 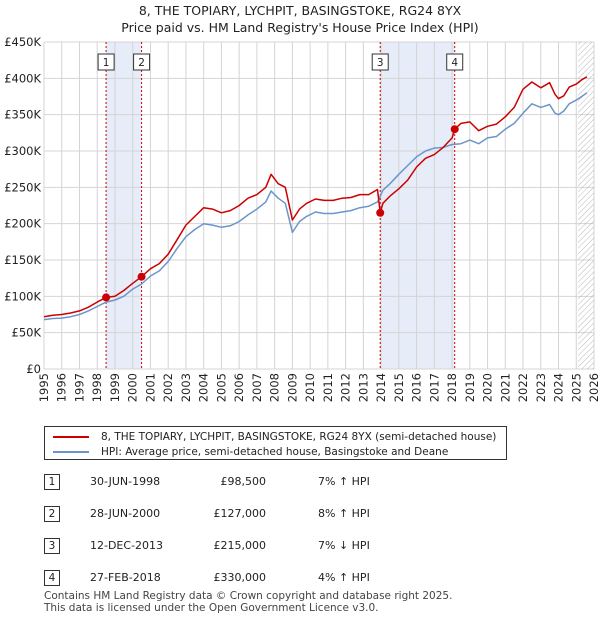 I want to click on transaction-hpi: 8% ↑ HPI, so click(x=344, y=513).